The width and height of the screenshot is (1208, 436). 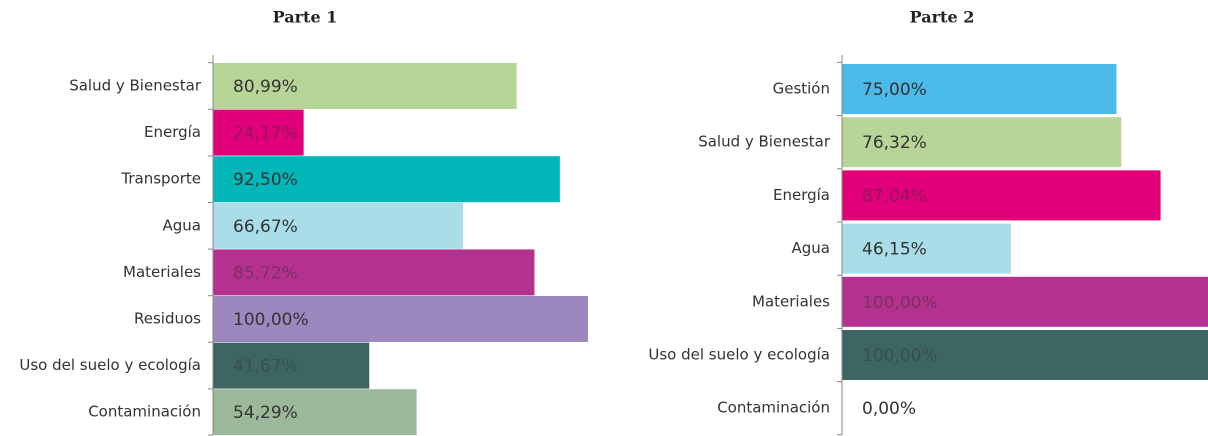 What do you see at coordinates (167, 319) in the screenshot?
I see `cat-label: Residuos` at bounding box center [167, 319].